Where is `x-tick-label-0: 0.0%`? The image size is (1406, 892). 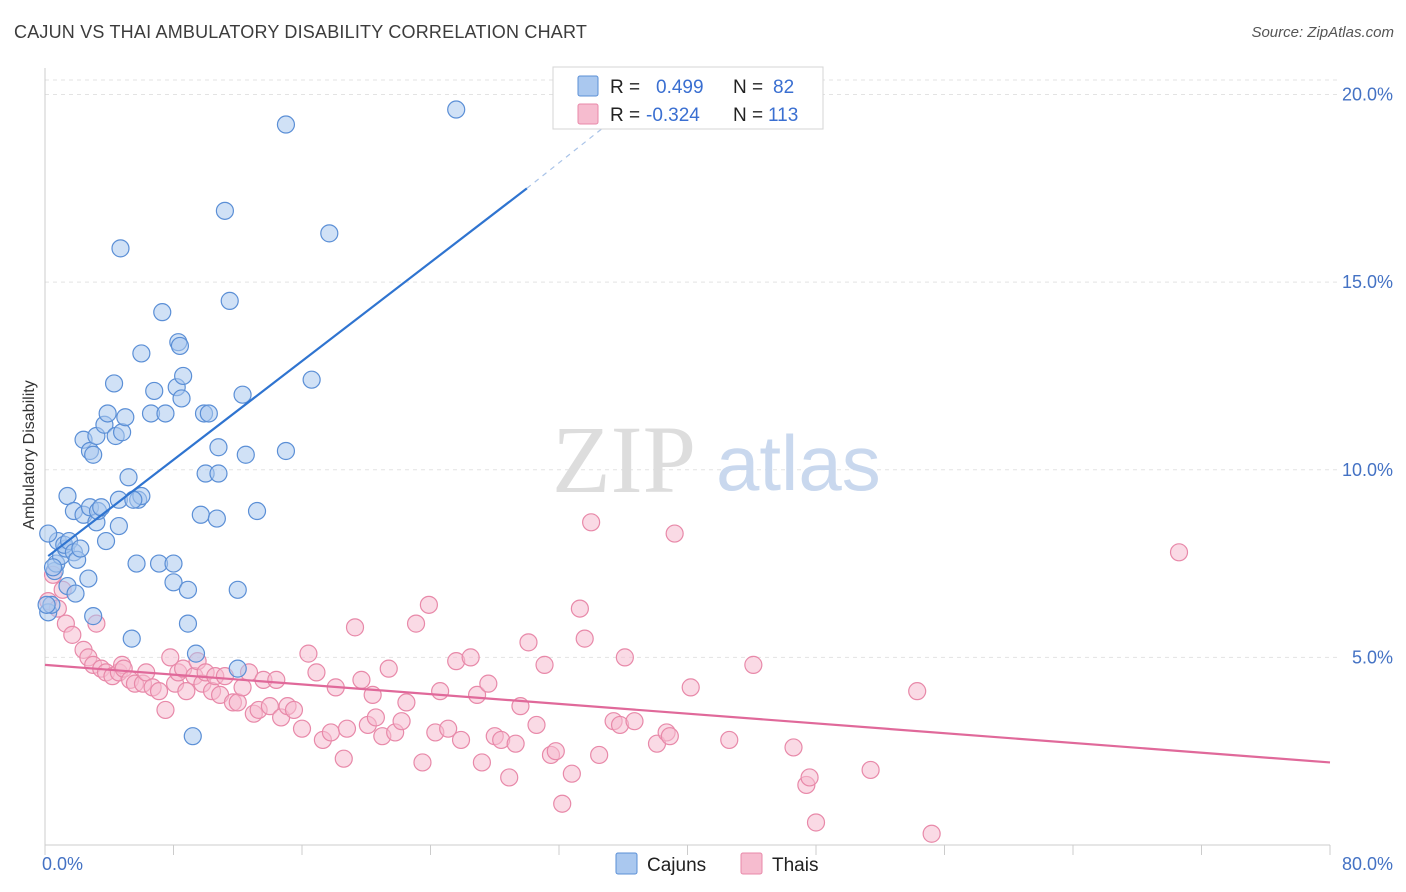
x-tick-label-0: 0.0% is located at coordinates (62, 864).